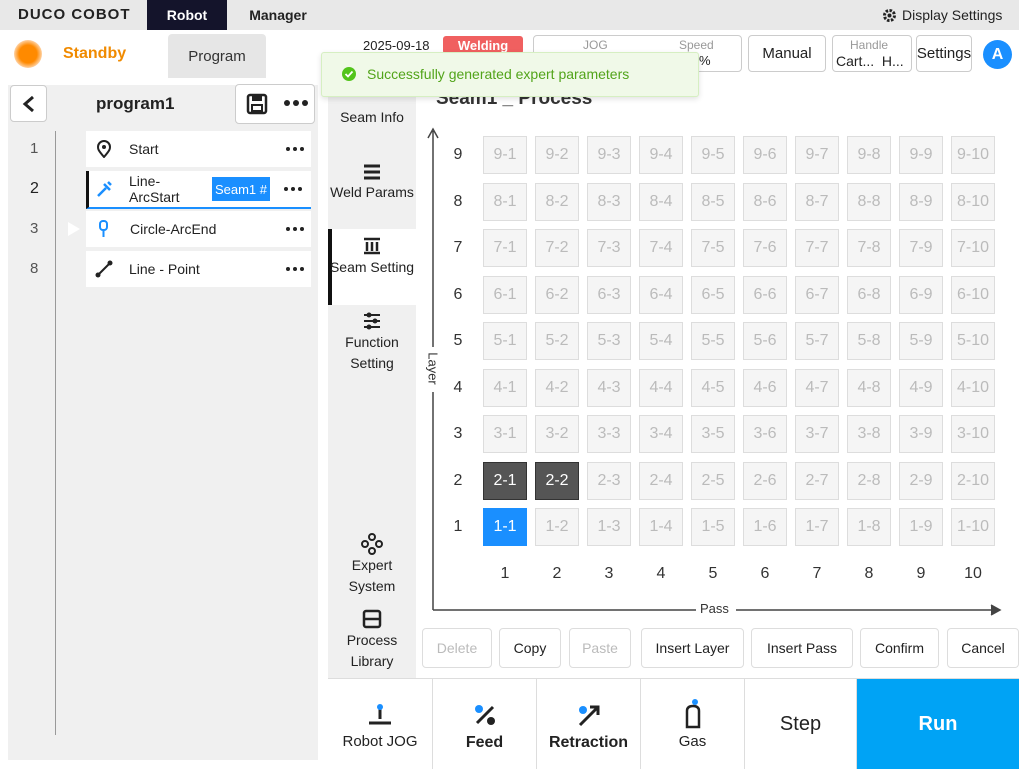 This screenshot has width=1019, height=769. I want to click on grid-cell: 7-1, so click(505, 248).